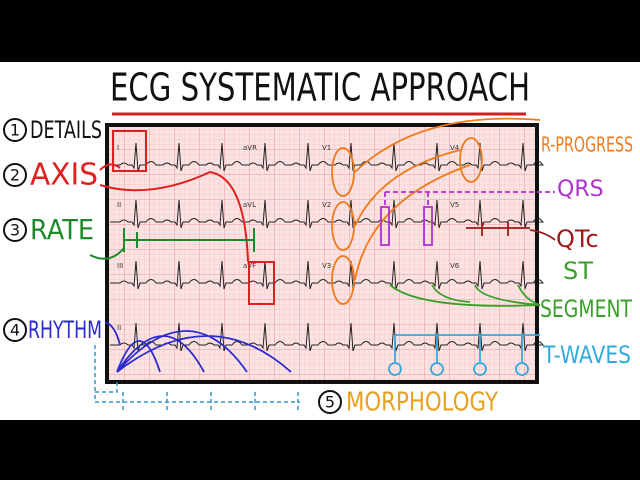 This screenshot has width=640, height=480. What do you see at coordinates (580, 189) in the screenshot?
I see `annotation-label: QRS` at bounding box center [580, 189].